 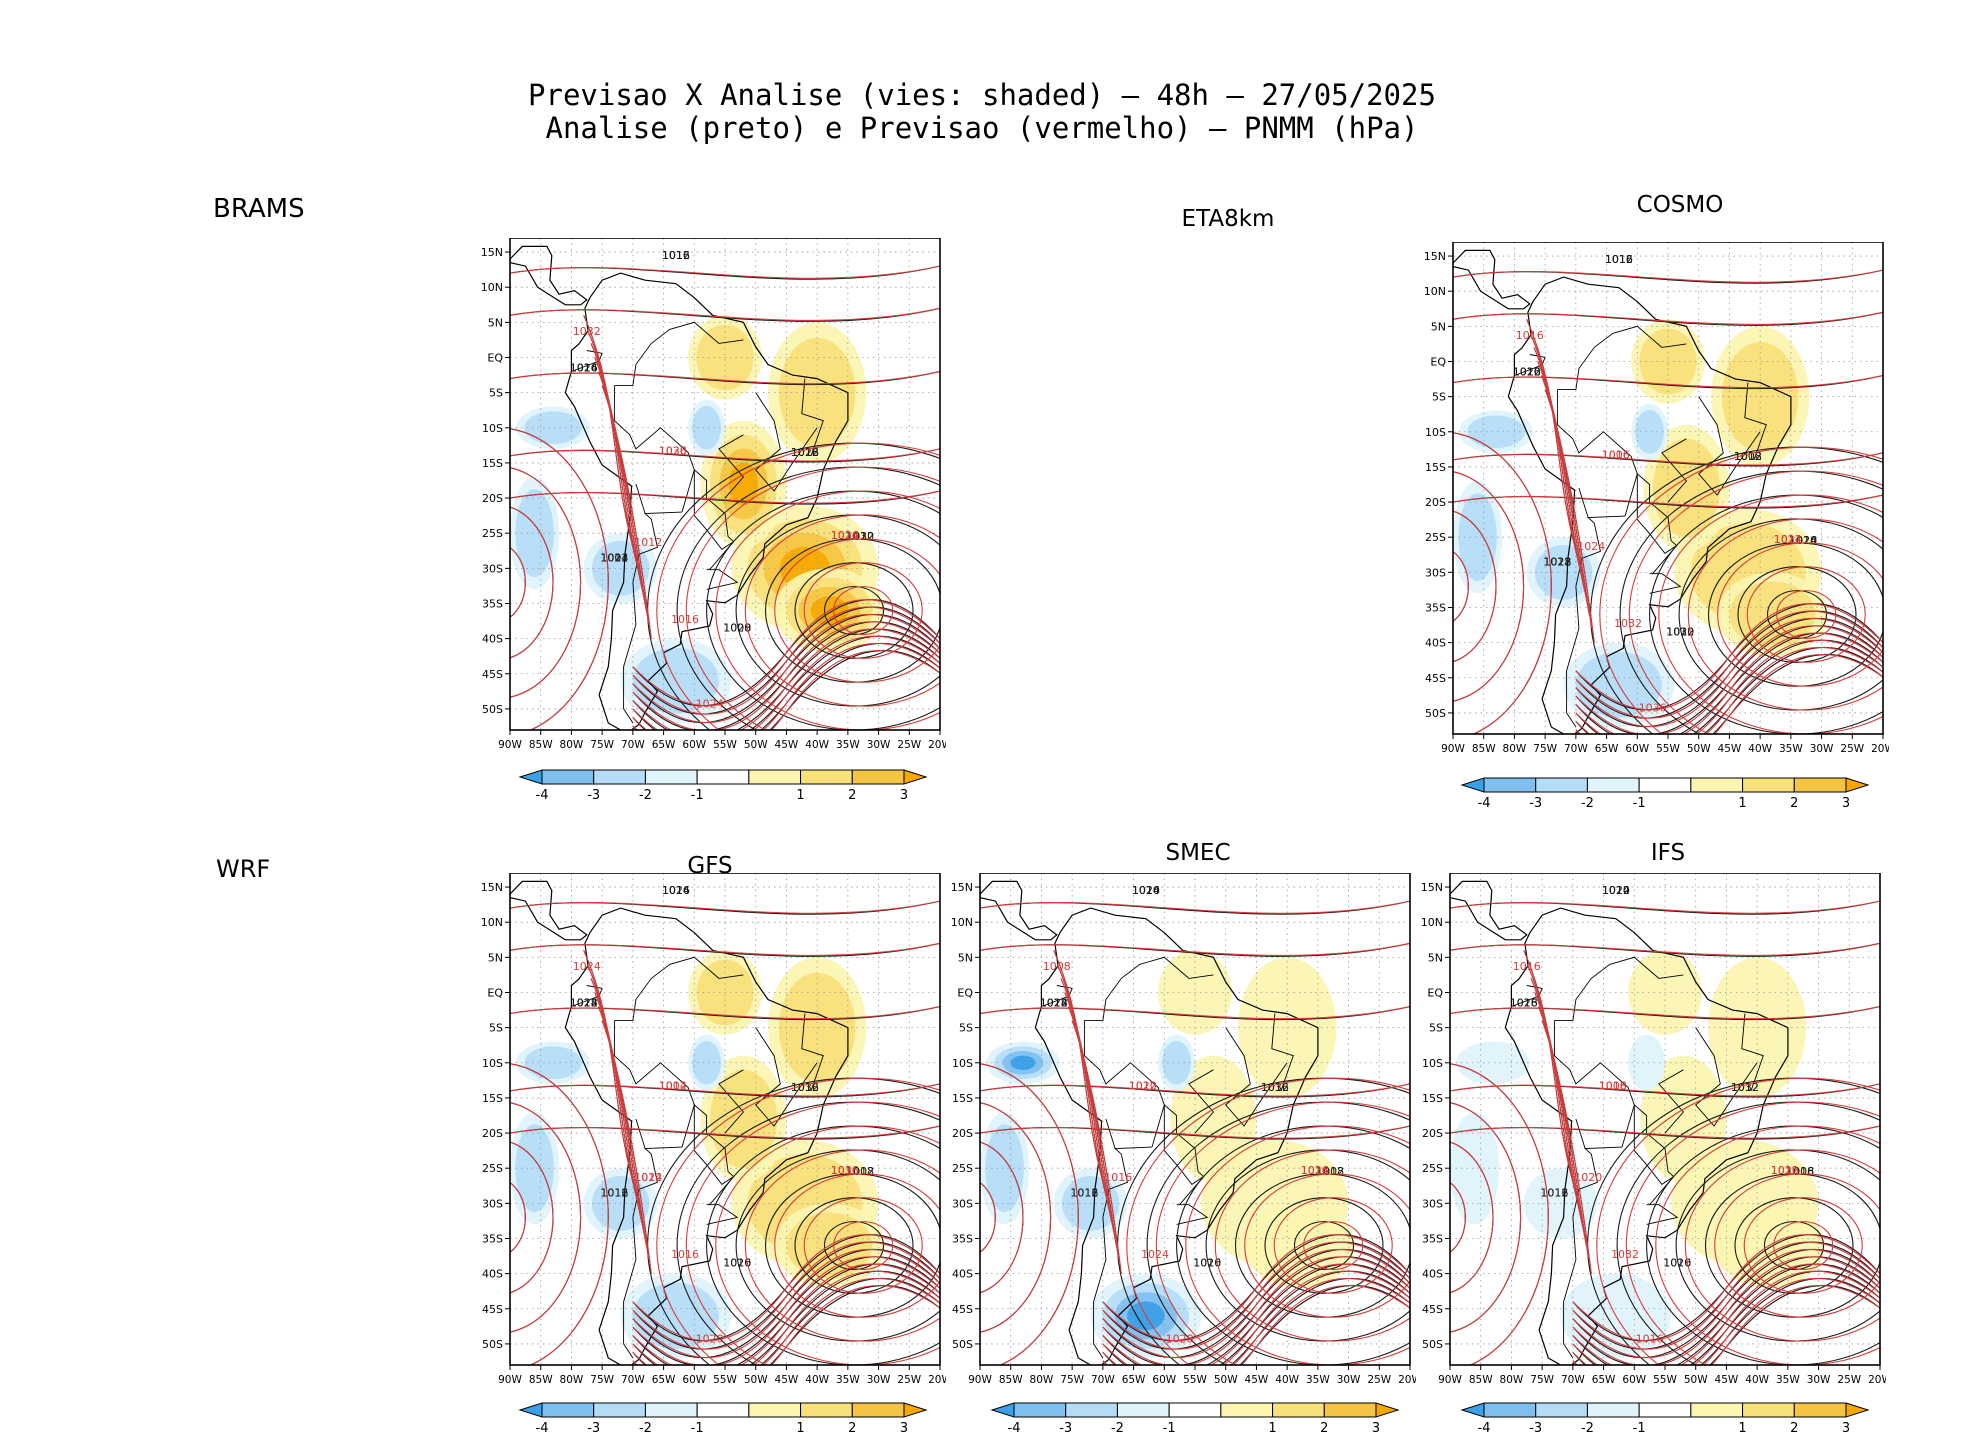 What do you see at coordinates (1680, 205) in the screenshot?
I see `panel-title-cosmo: COSMO` at bounding box center [1680, 205].